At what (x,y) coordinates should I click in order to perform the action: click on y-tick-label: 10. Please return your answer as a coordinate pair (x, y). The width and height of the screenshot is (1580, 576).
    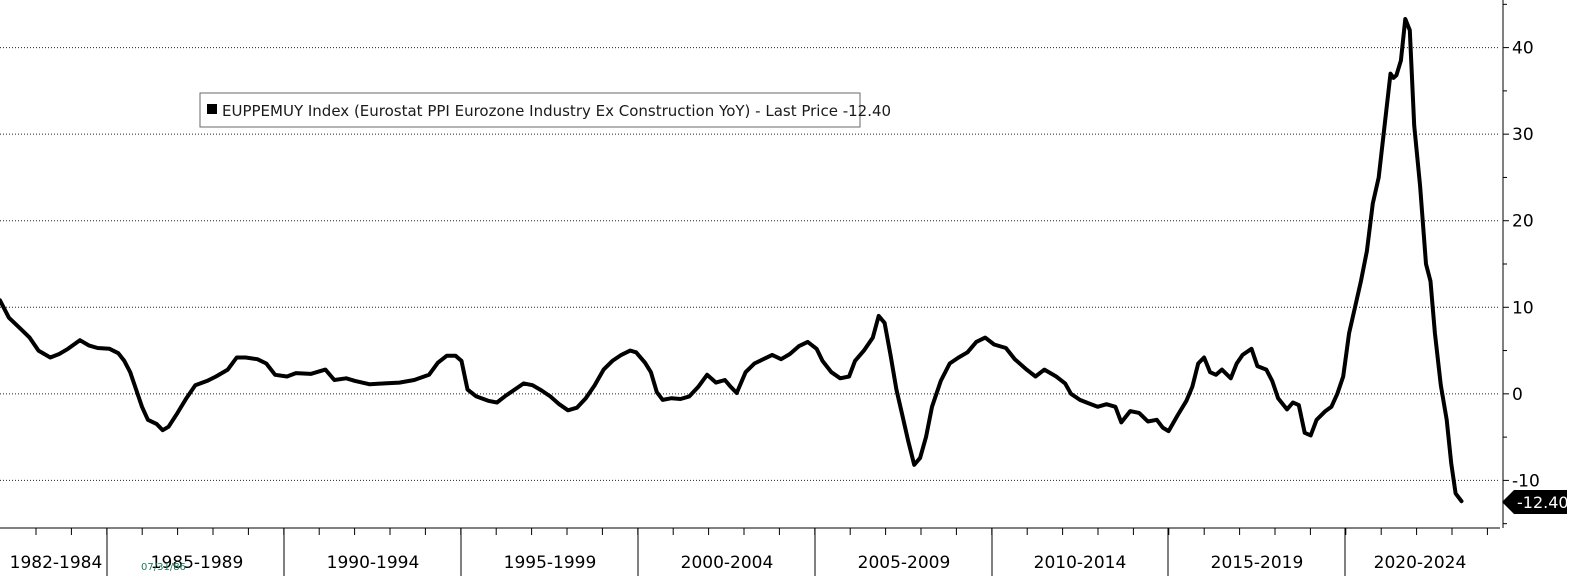
    Looking at the image, I should click on (1523, 308).